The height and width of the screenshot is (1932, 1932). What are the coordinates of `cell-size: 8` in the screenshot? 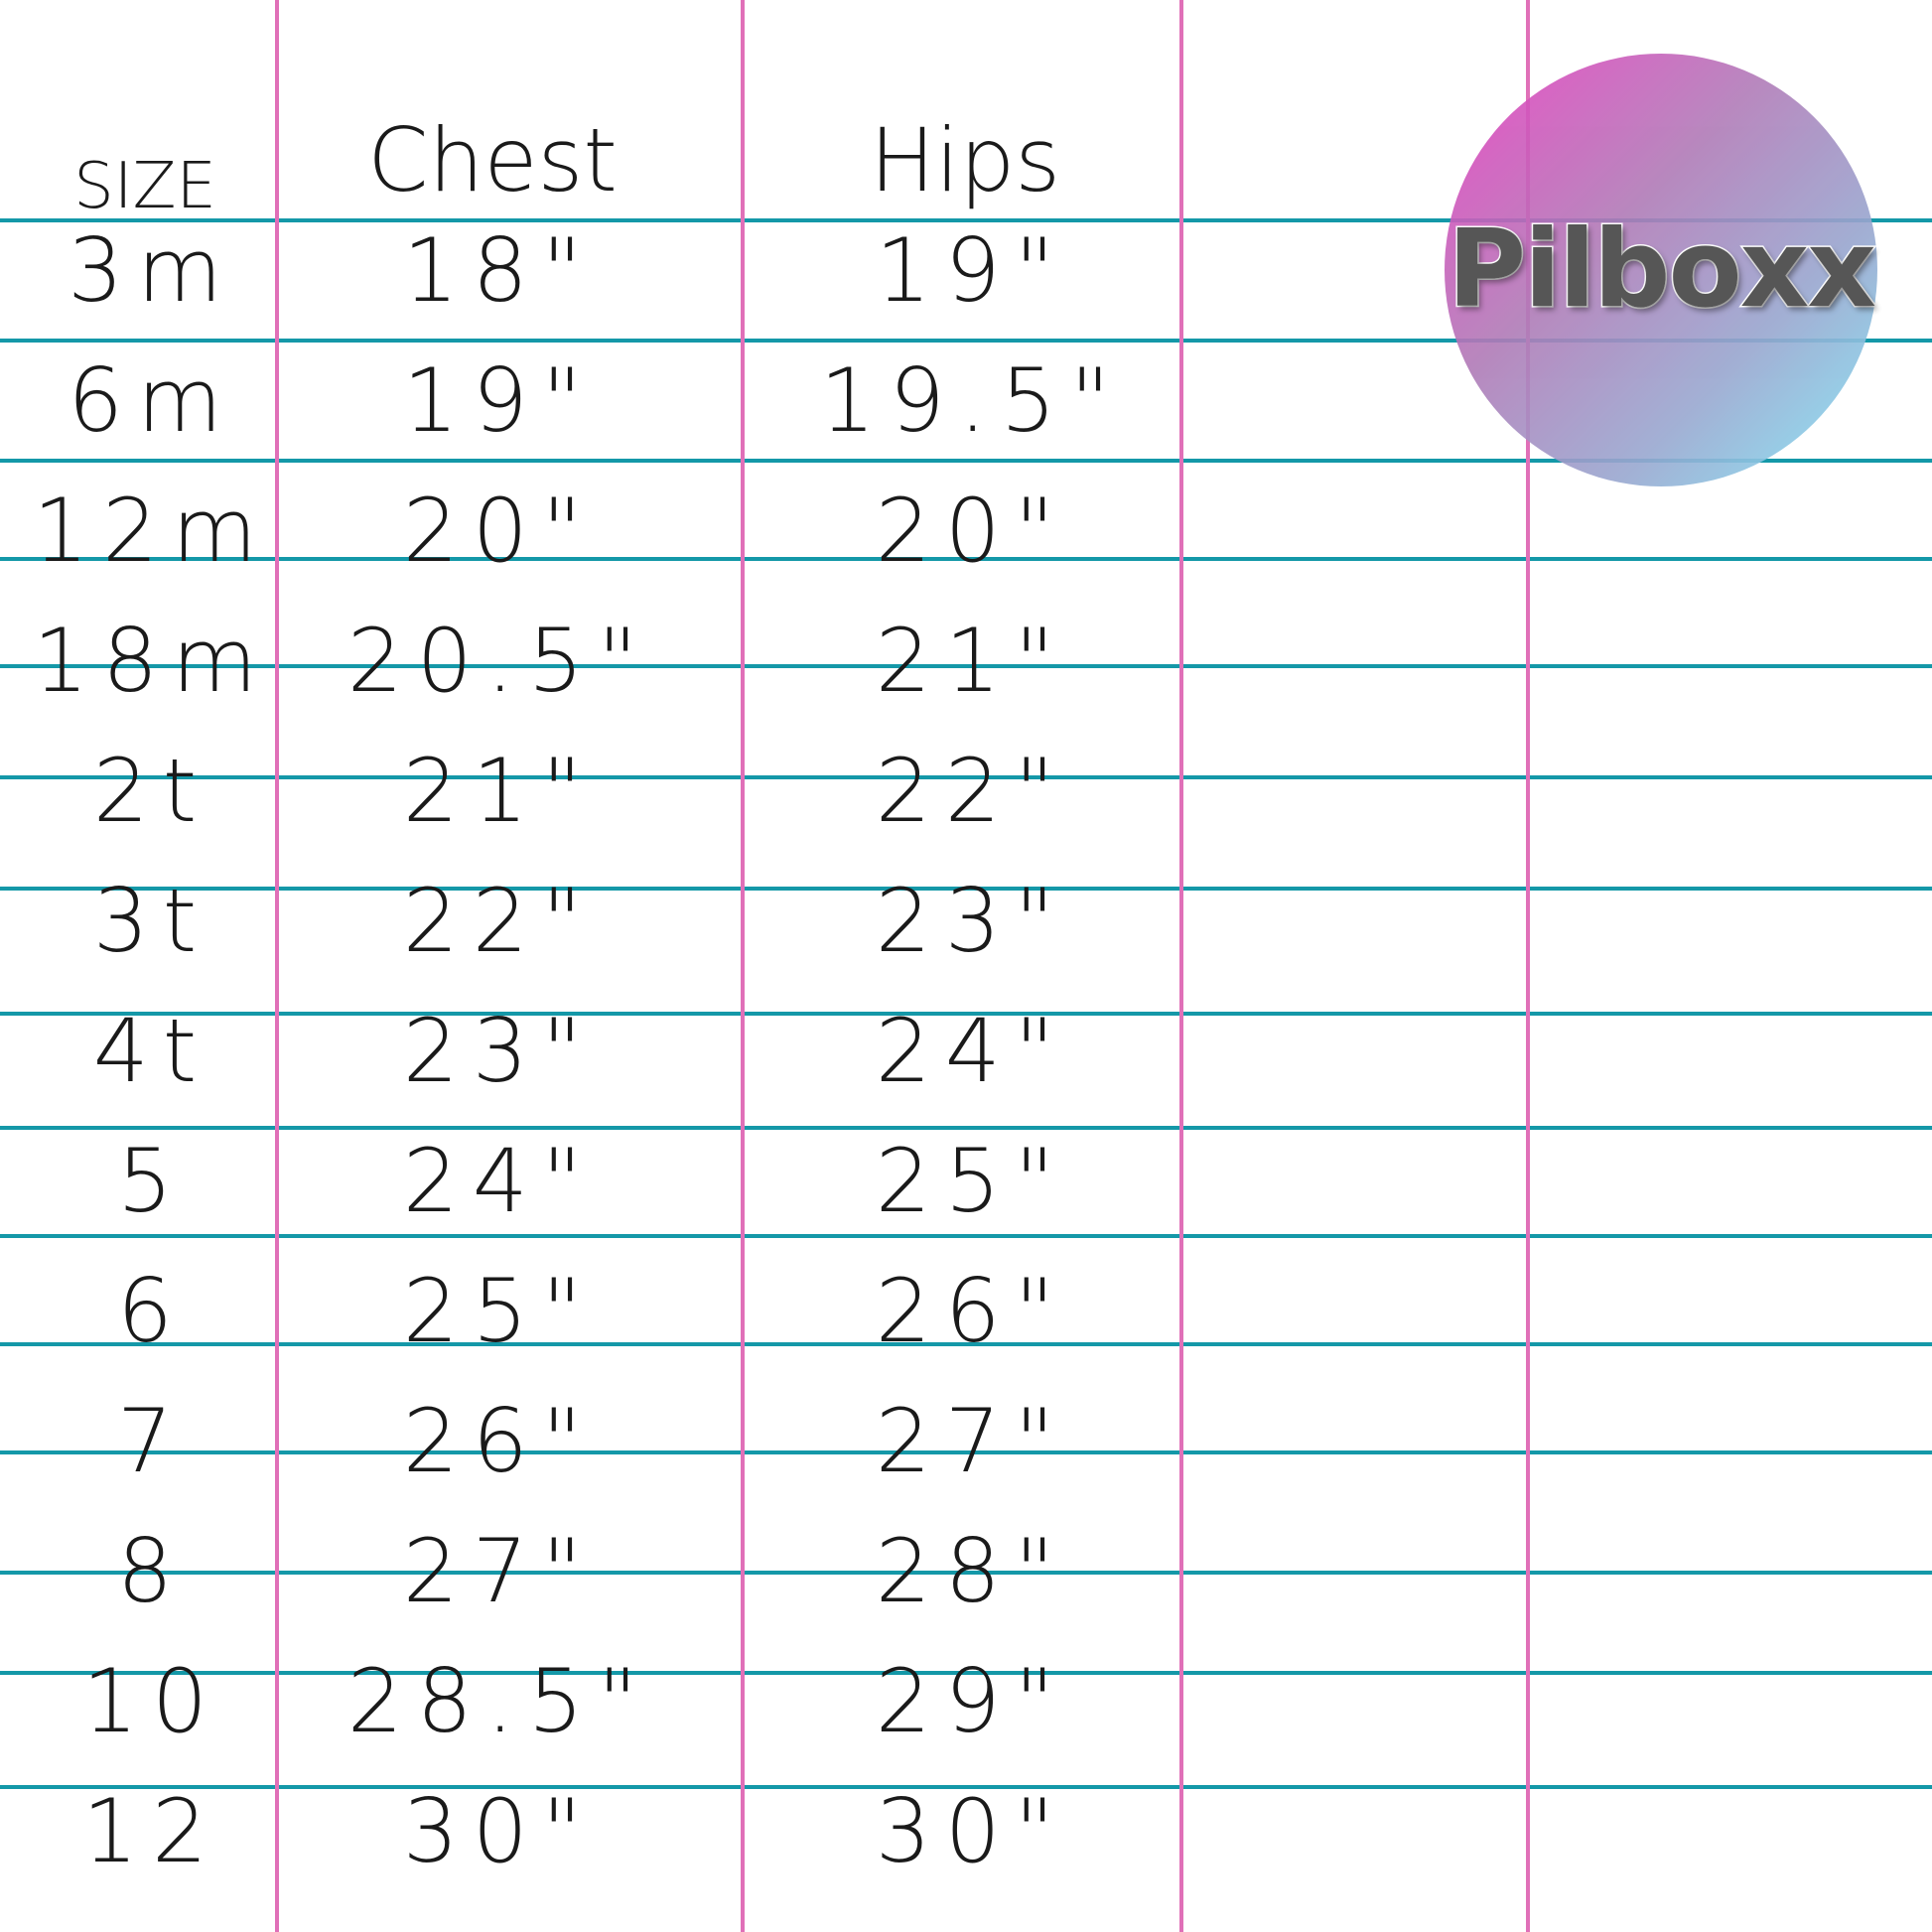 It's located at (152, 1571).